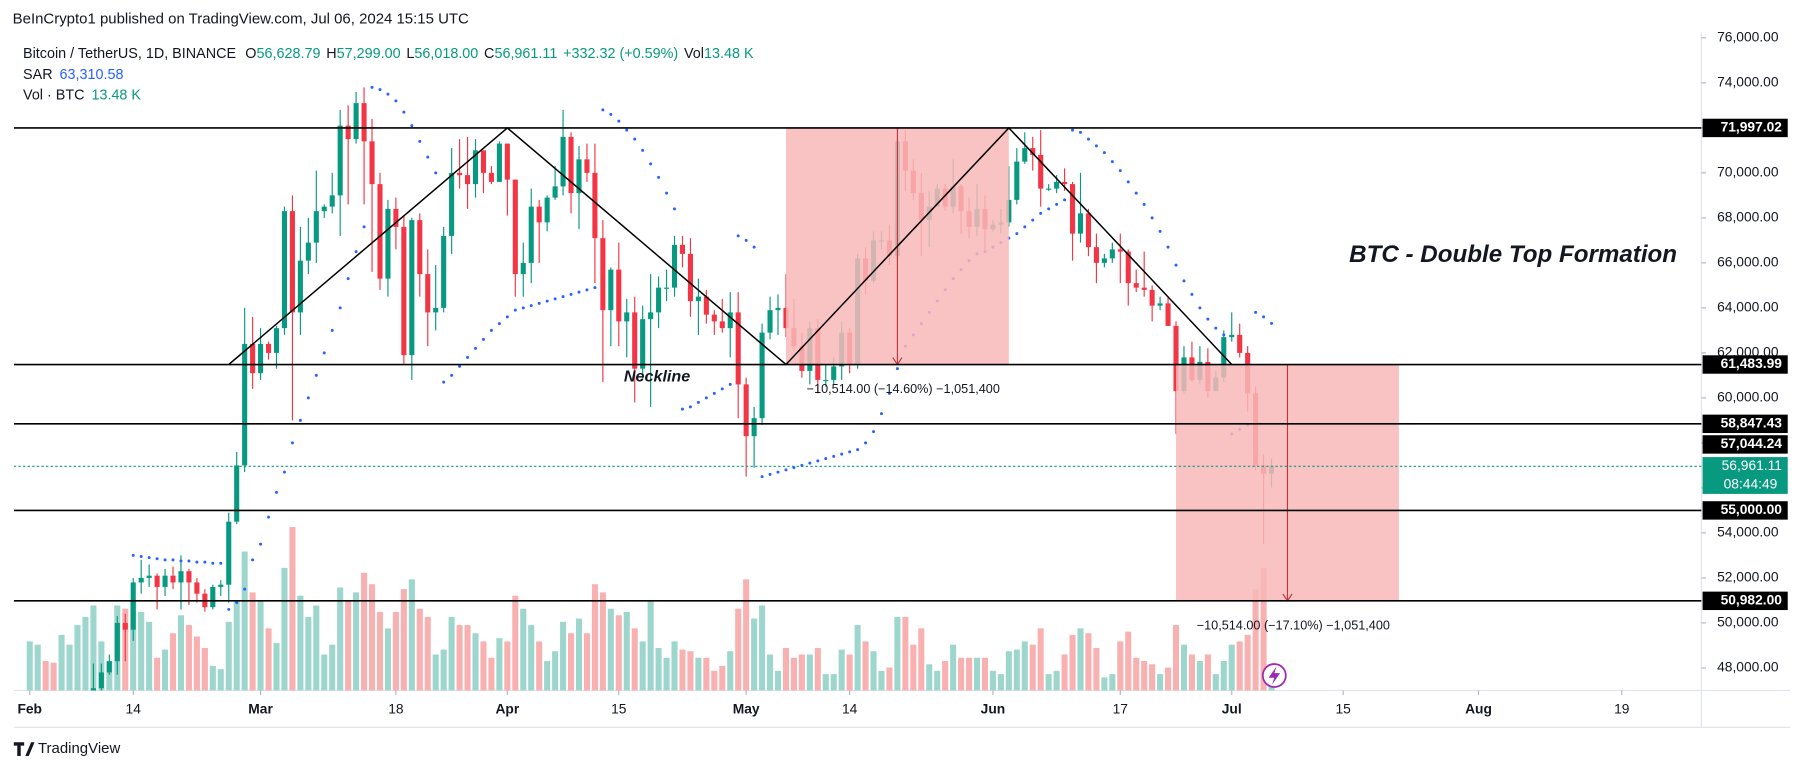 This screenshot has height=771, width=1805. Describe the element at coordinates (289, 54) in the screenshot. I see `legend-value: 56,628.79` at that location.